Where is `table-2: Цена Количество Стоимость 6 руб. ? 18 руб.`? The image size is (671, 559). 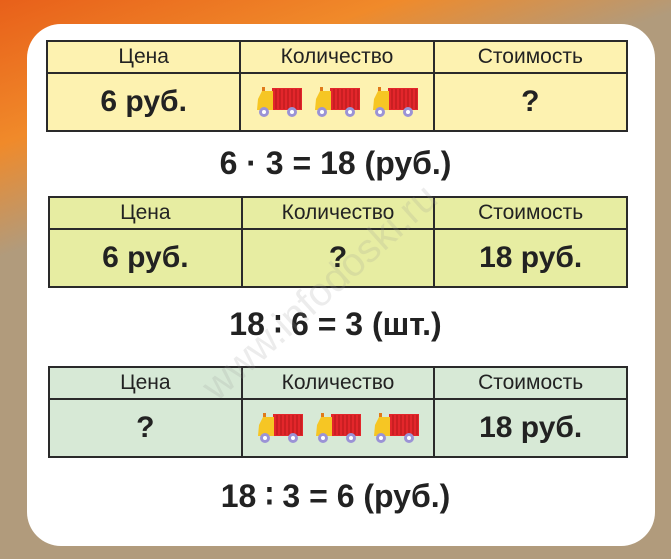
table-2: Цена Количество Стоимость 6 руб. ? 18 руб. is located at coordinates (338, 242).